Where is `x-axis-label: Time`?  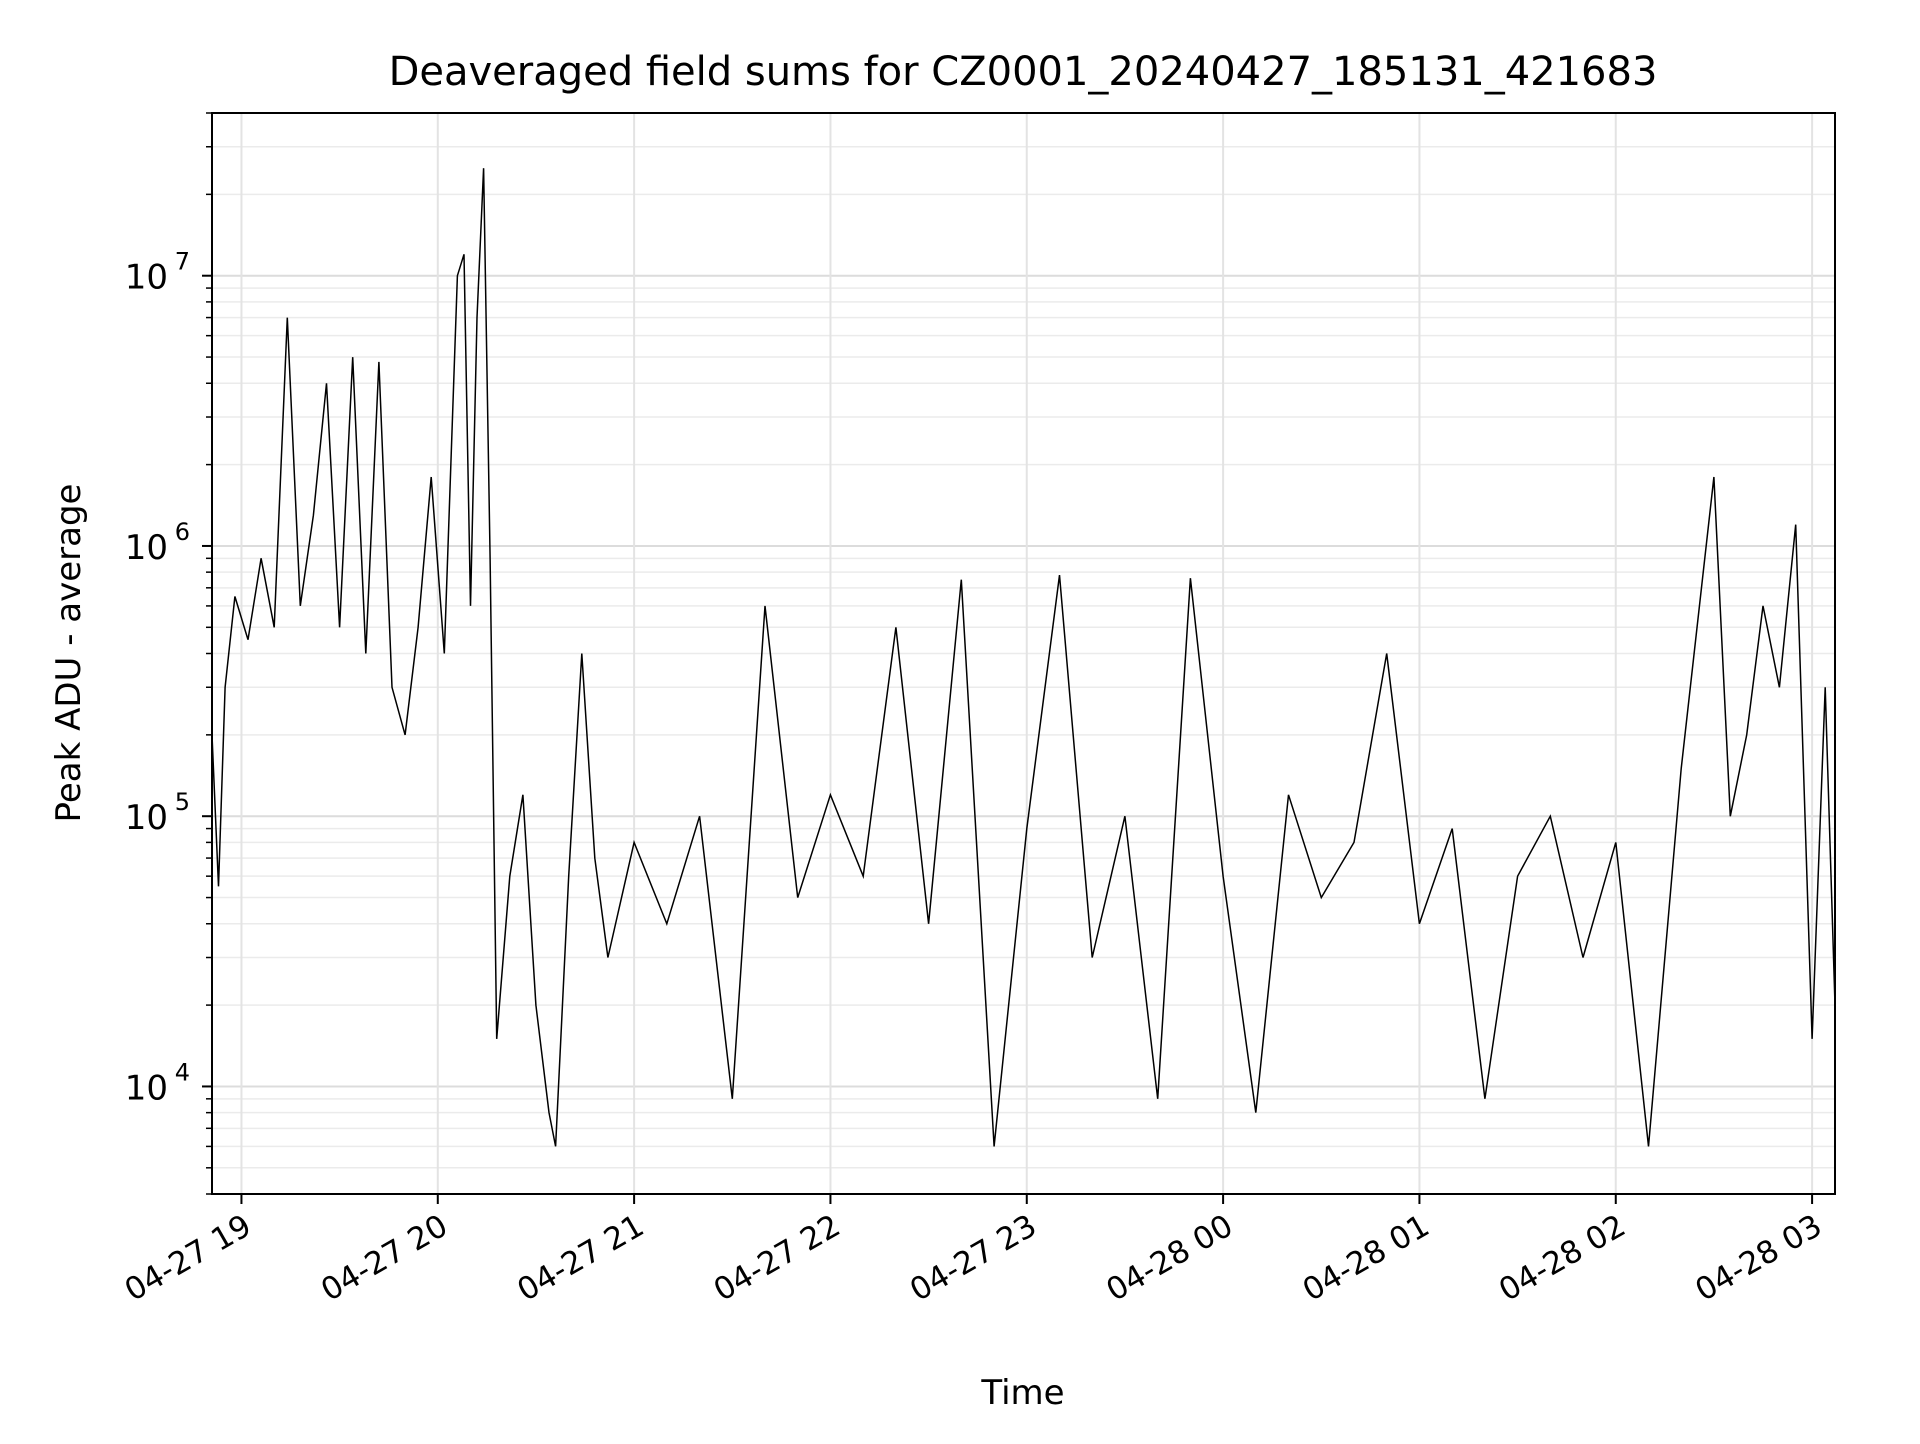 x-axis-label: Time is located at coordinates (1022, 1393).